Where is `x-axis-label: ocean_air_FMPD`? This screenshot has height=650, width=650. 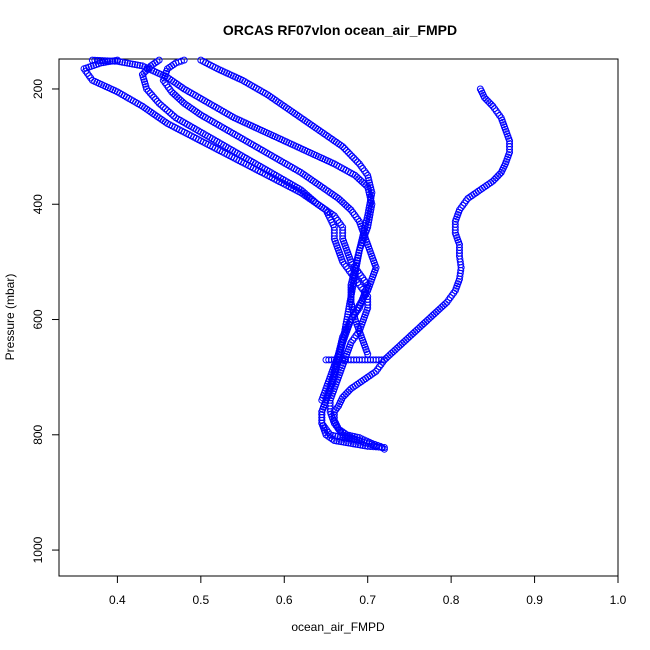
x-axis-label: ocean_air_FMPD is located at coordinates (338, 627).